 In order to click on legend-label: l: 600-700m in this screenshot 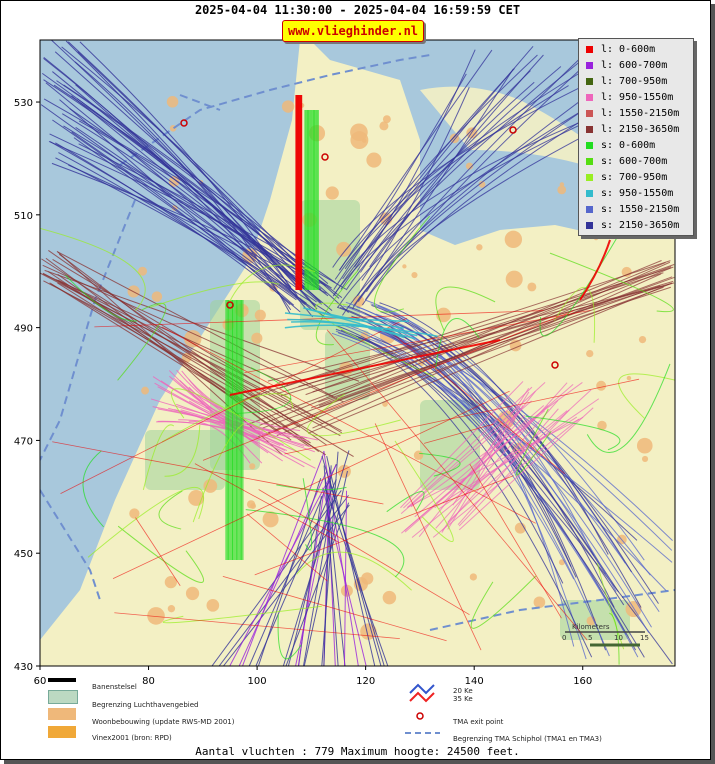, I will do `click(634, 65)`.